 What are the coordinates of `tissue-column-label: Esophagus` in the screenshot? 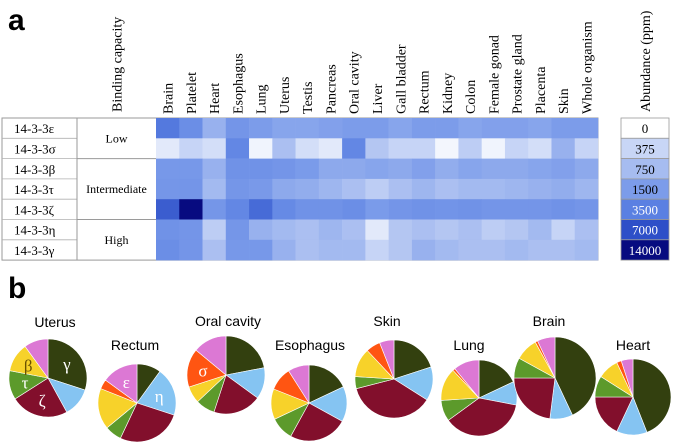 It's located at (238, 83).